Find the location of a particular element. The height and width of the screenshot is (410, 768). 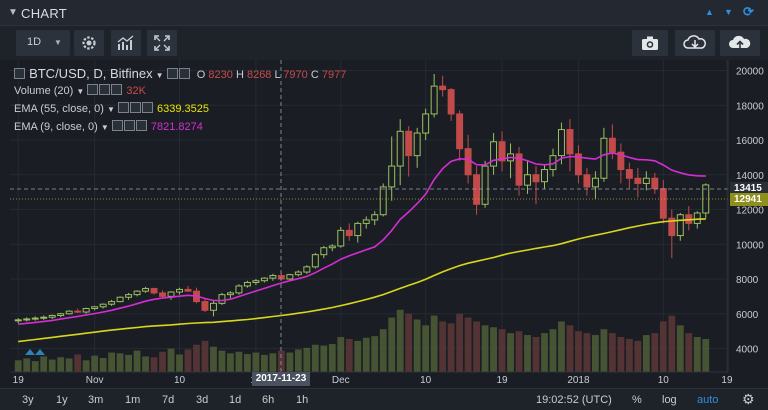

range-1y: 1y is located at coordinates (62, 400).